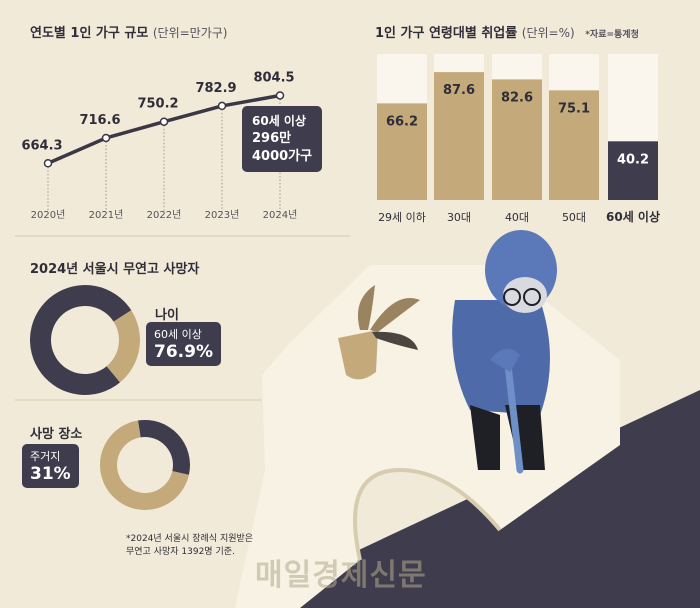 The image size is (700, 608). What do you see at coordinates (190, 33) in the screenshot?
I see `line-chart-unit: (단위=만가구)` at bounding box center [190, 33].